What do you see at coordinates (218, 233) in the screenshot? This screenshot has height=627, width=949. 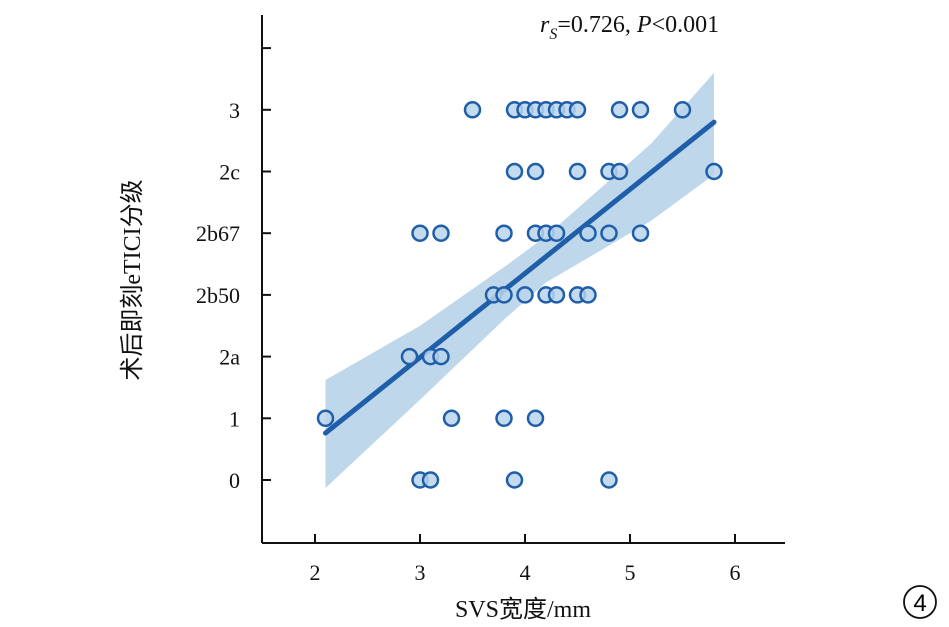 I see `y-tick-label: 2b67` at bounding box center [218, 233].